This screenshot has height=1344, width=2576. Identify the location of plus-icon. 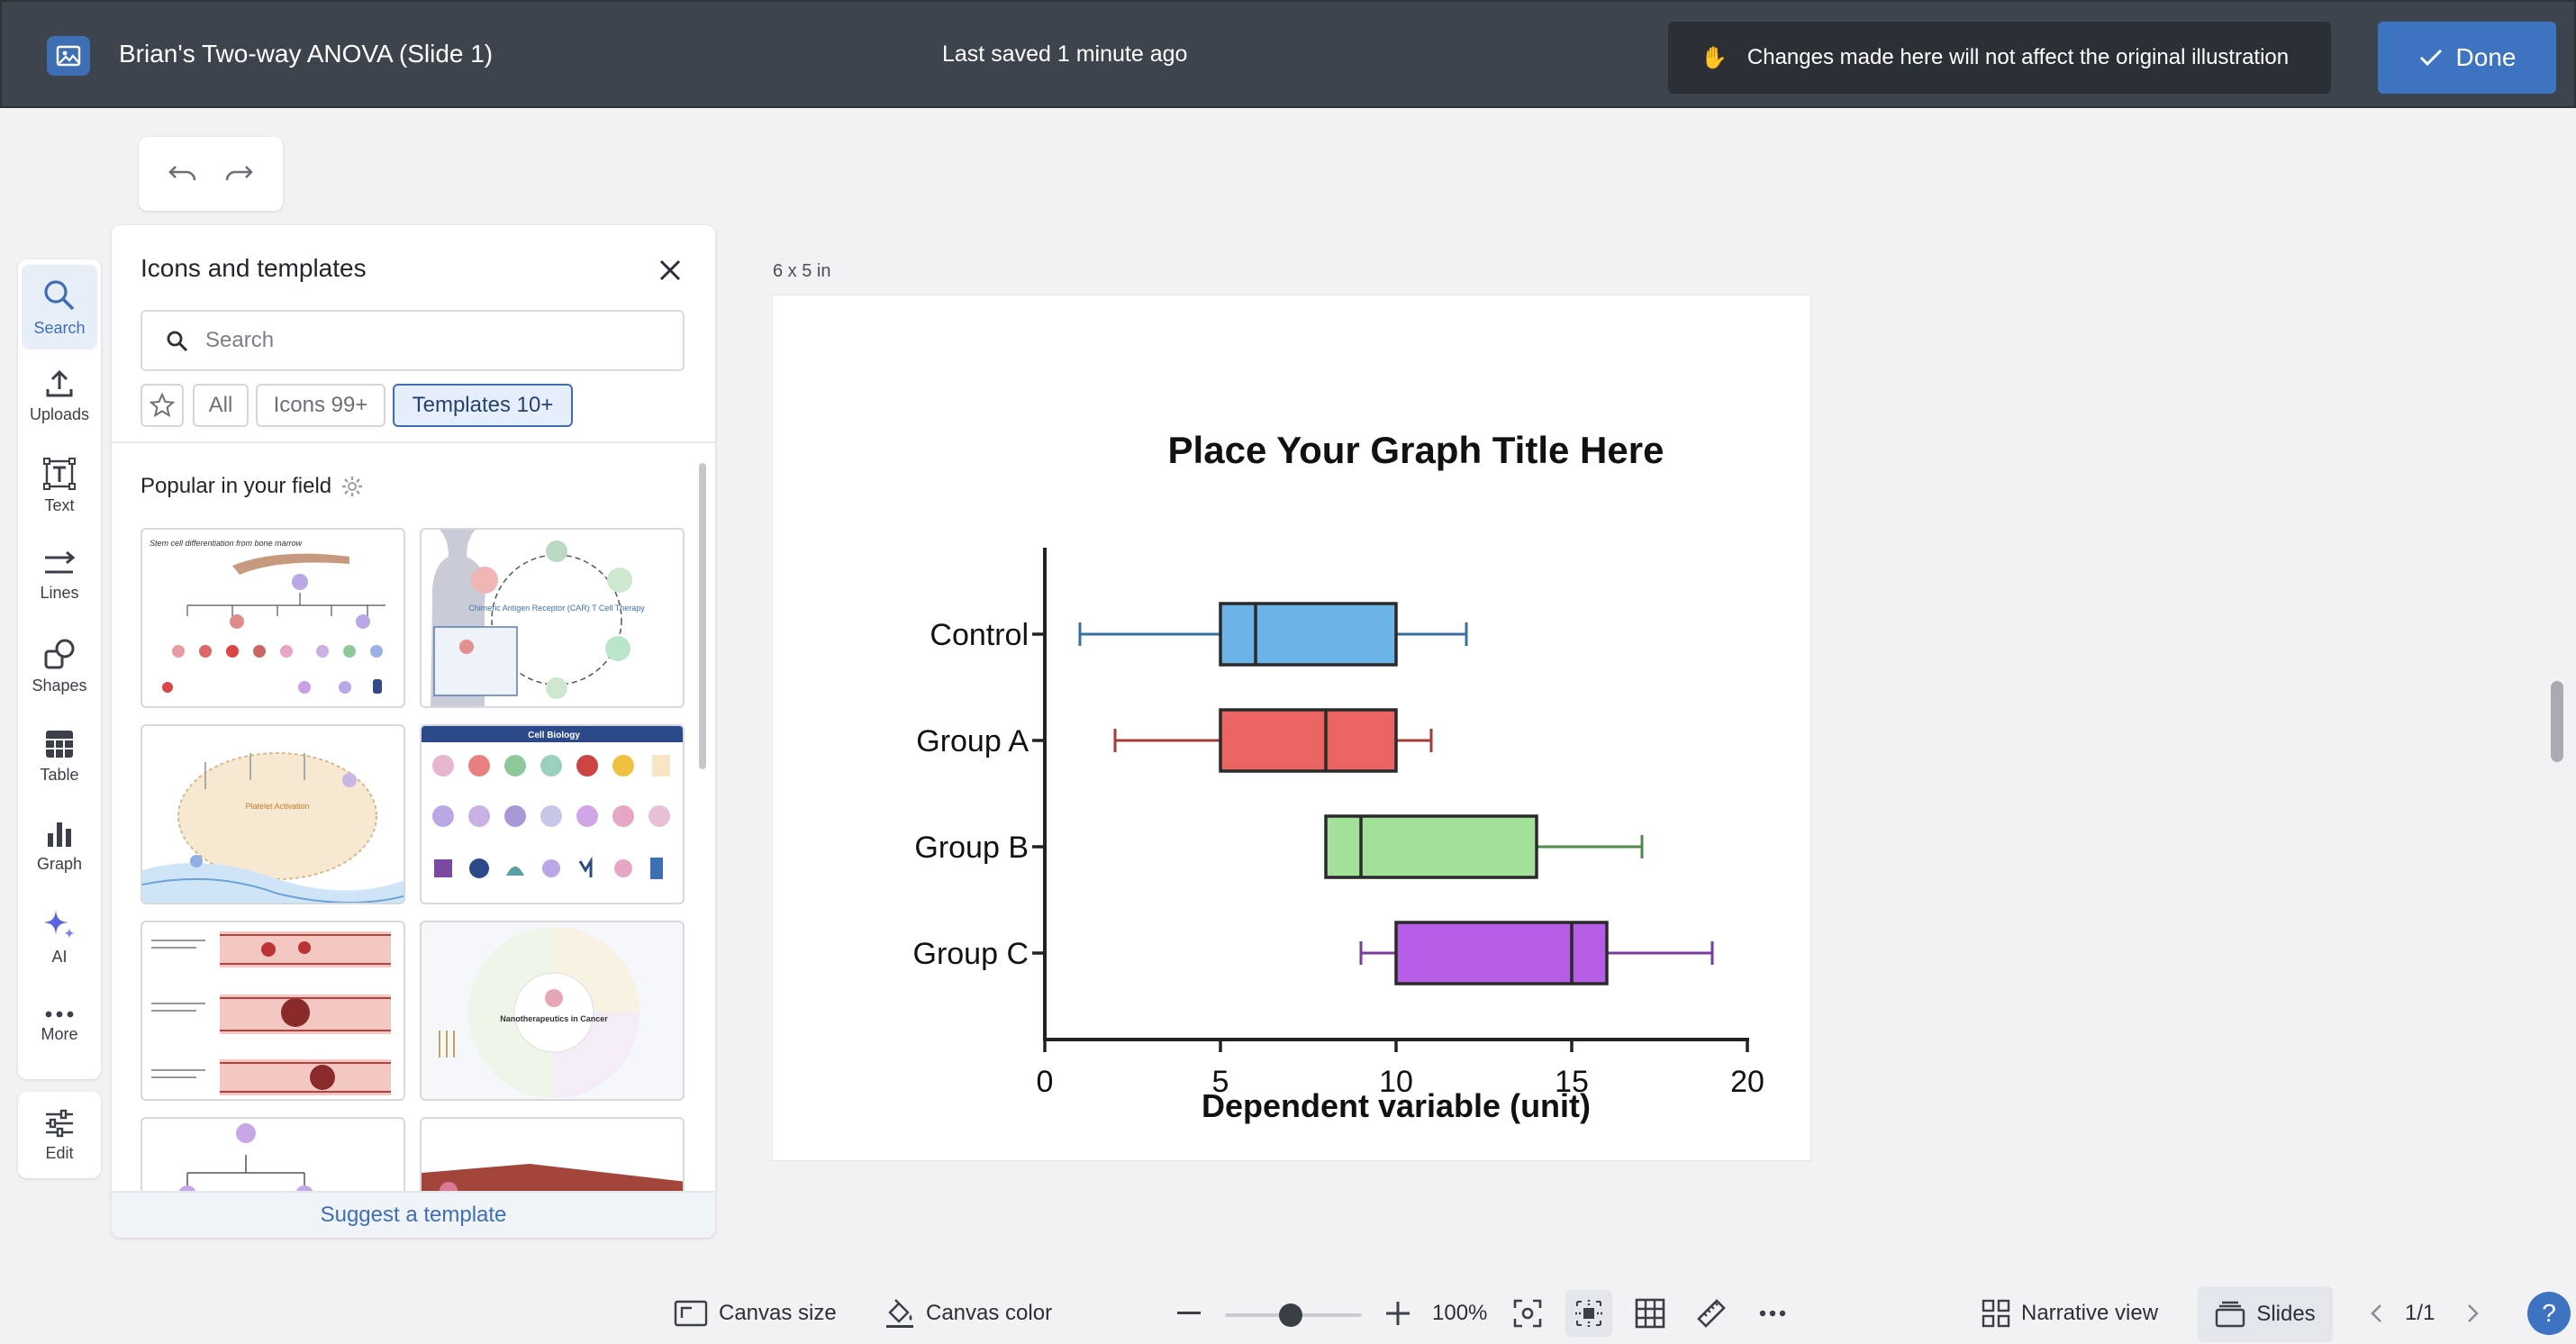
(1398, 1313).